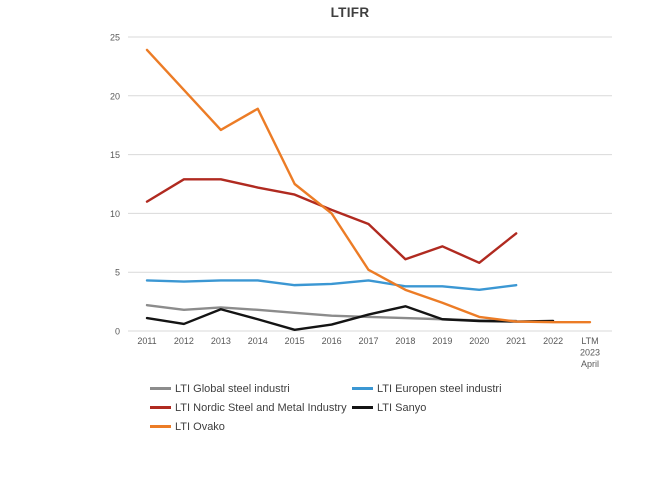 The height and width of the screenshot is (495, 660). Describe the element at coordinates (402, 407) in the screenshot. I see `legend-label: LTI Sanyo` at that location.